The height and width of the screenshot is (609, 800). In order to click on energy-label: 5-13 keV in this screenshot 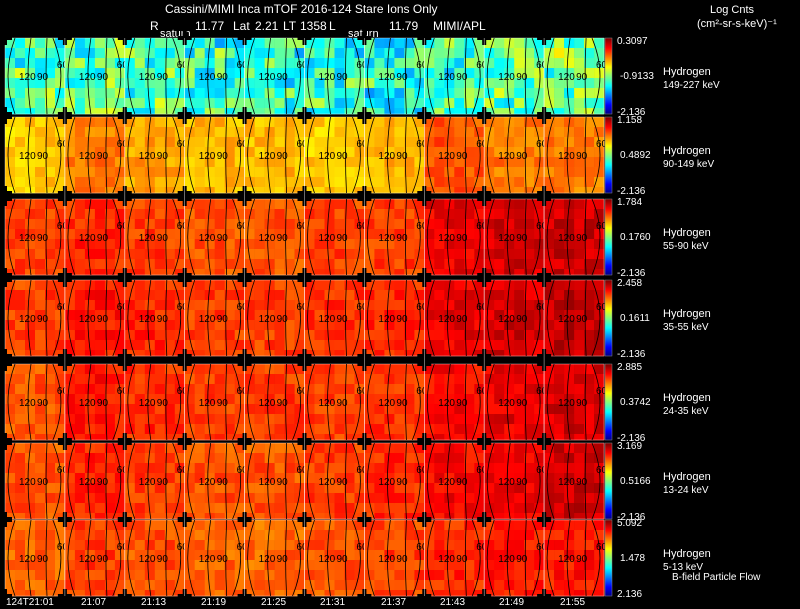, I will do `click(683, 567)`.